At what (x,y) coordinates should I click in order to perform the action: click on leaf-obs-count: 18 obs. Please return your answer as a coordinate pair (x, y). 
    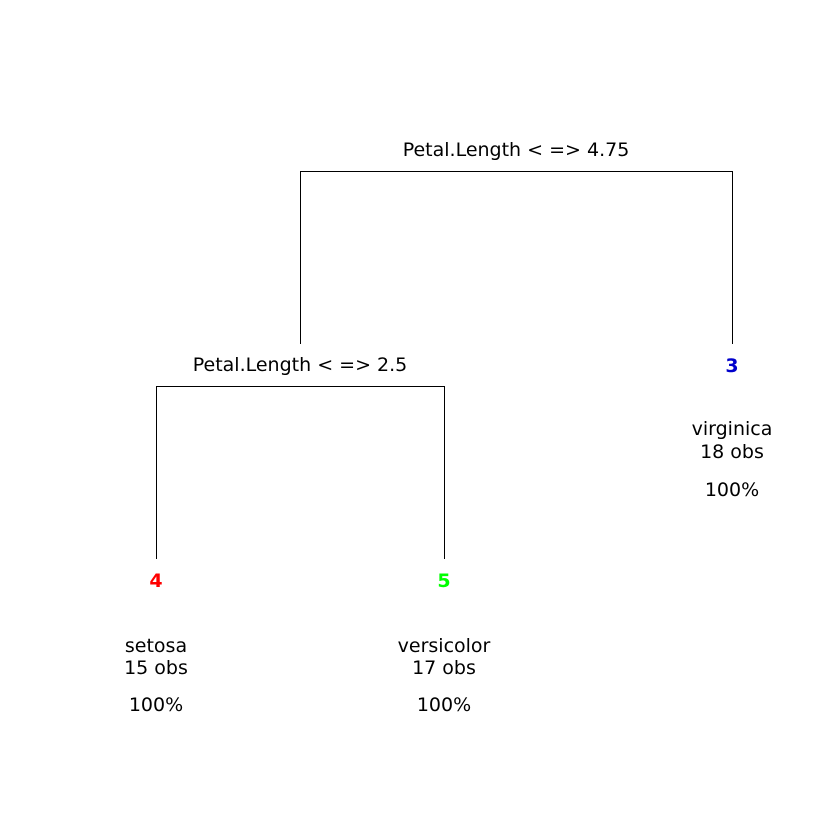
    Looking at the image, I should click on (732, 452).